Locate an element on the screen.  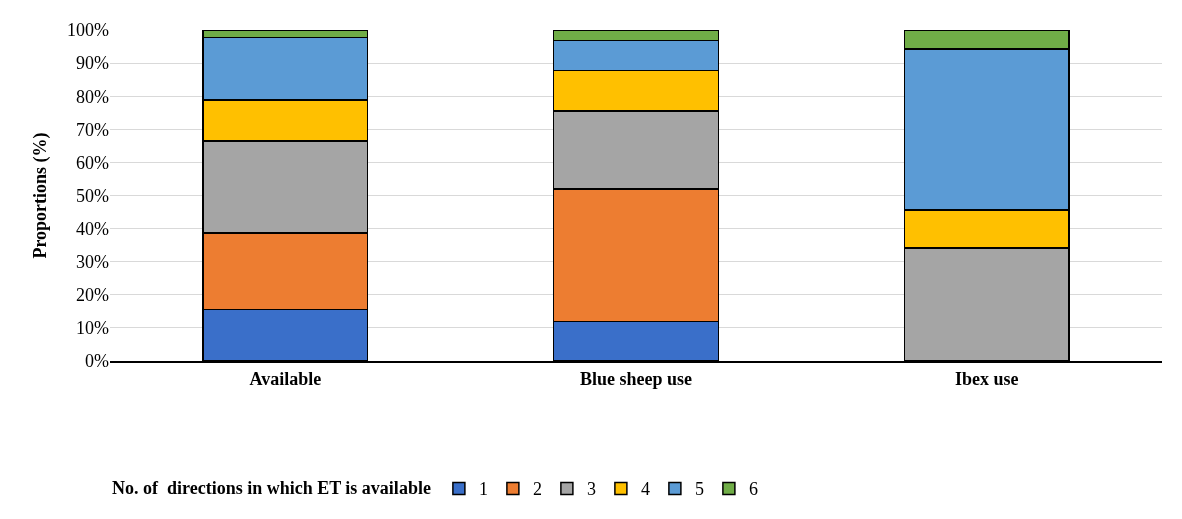
y-tick-label: 70% is located at coordinates (92, 129).